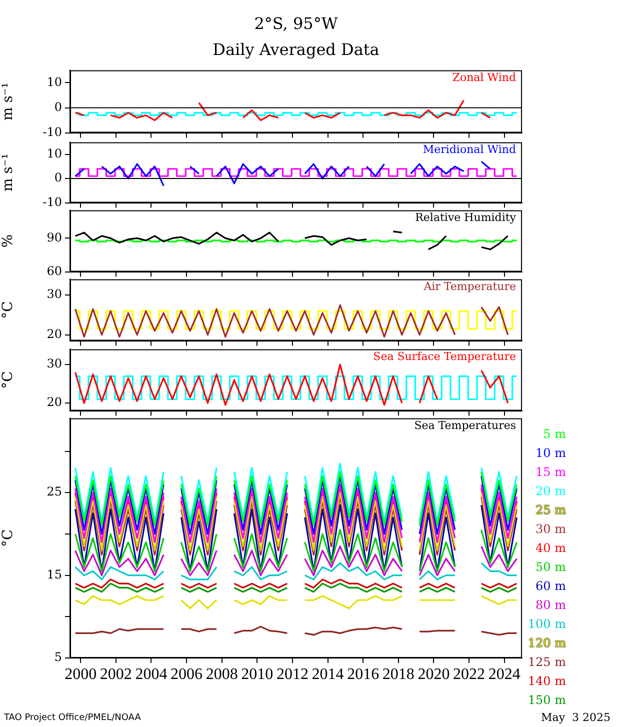 The height and width of the screenshot is (727, 623). What do you see at coordinates (54, 271) in the screenshot?
I see `y-tick-label: 60` at bounding box center [54, 271].